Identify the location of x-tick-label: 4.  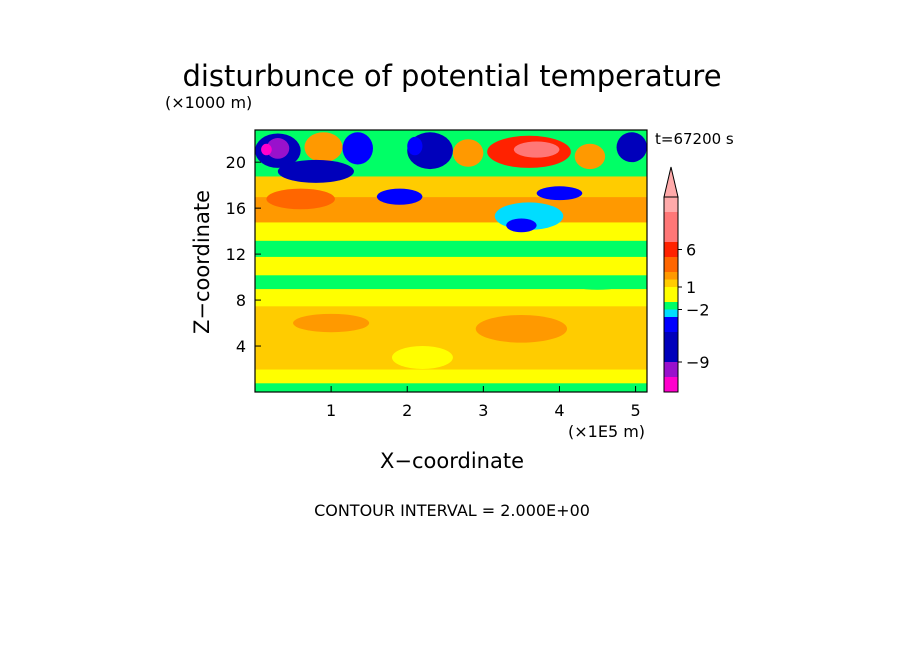
(559, 410).